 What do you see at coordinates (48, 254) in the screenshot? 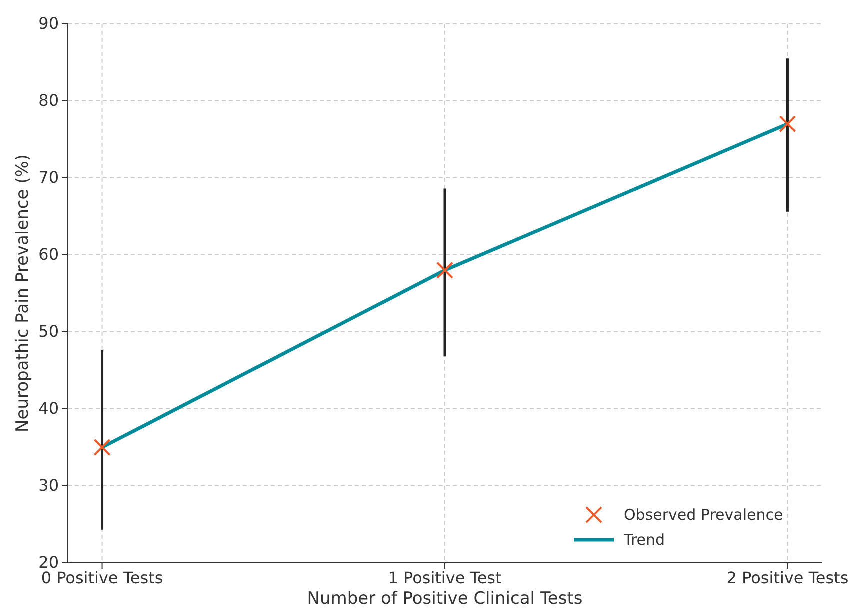
I see `y-tick-label: 60` at bounding box center [48, 254].